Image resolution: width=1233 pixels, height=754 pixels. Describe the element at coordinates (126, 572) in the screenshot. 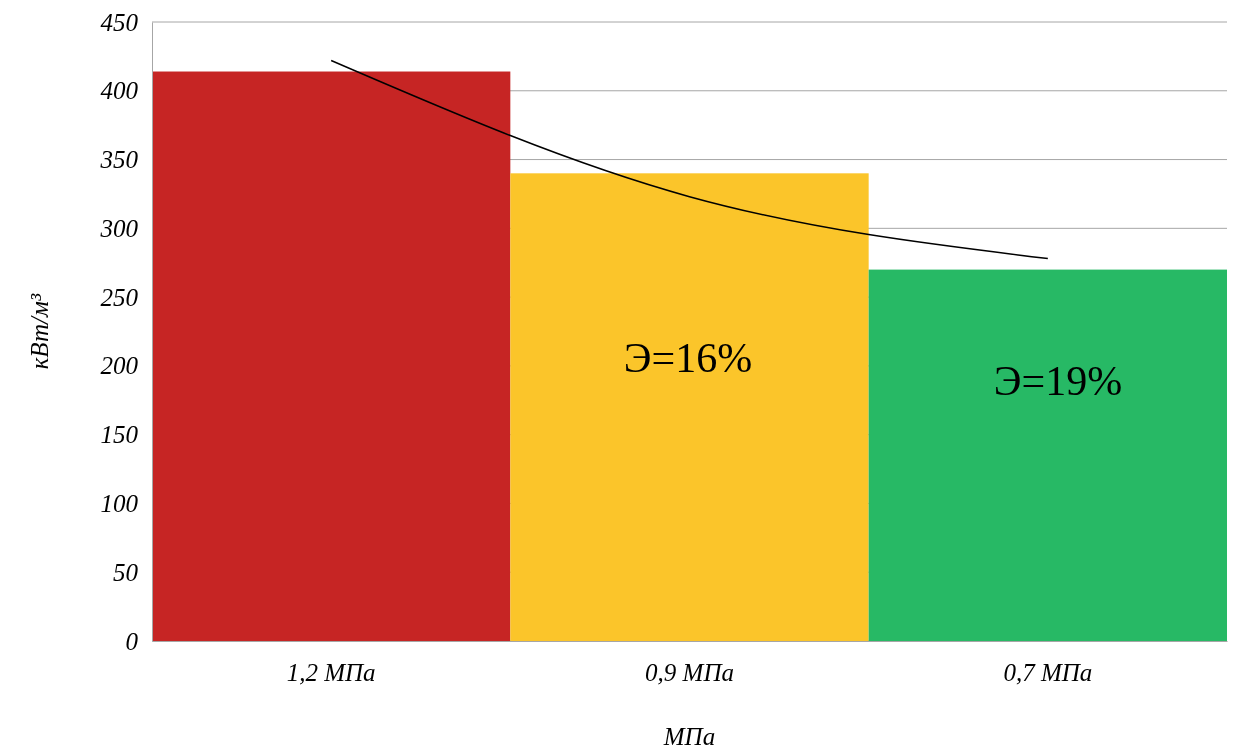

I see `y-tick-label: 50` at that location.